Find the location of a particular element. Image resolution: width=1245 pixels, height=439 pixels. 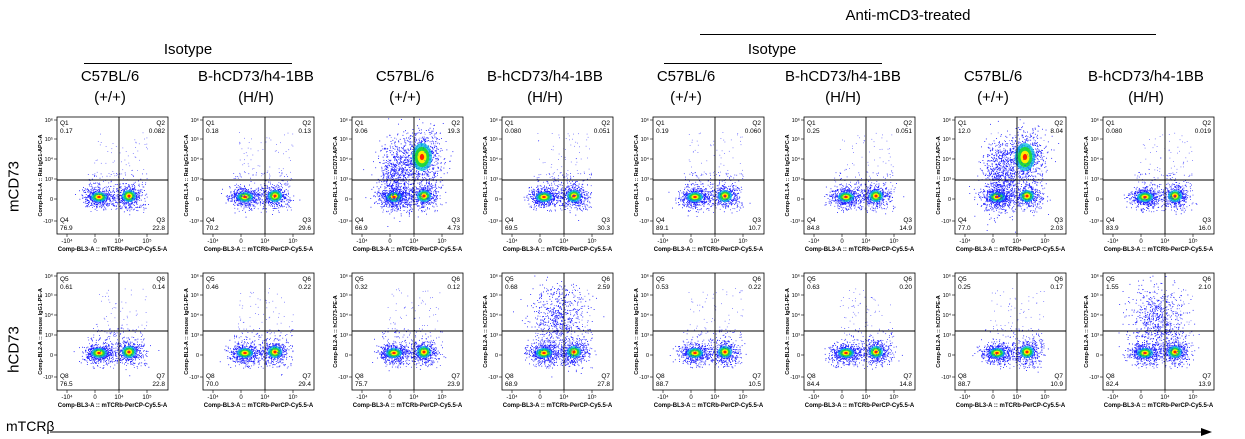

quadrant-value: 12.0 is located at coordinates (964, 131).